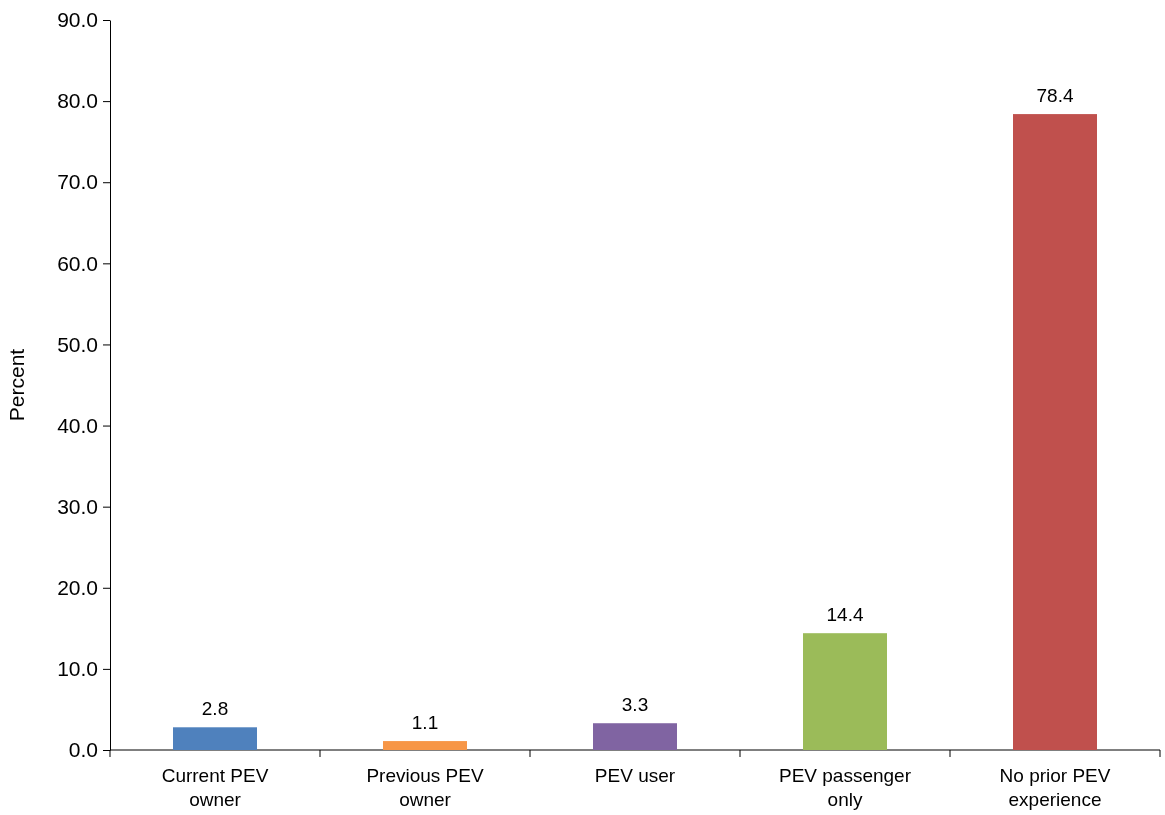 The image size is (1165, 815). What do you see at coordinates (425, 787) in the screenshot?
I see `x-tick-label: Previous PEV owner` at bounding box center [425, 787].